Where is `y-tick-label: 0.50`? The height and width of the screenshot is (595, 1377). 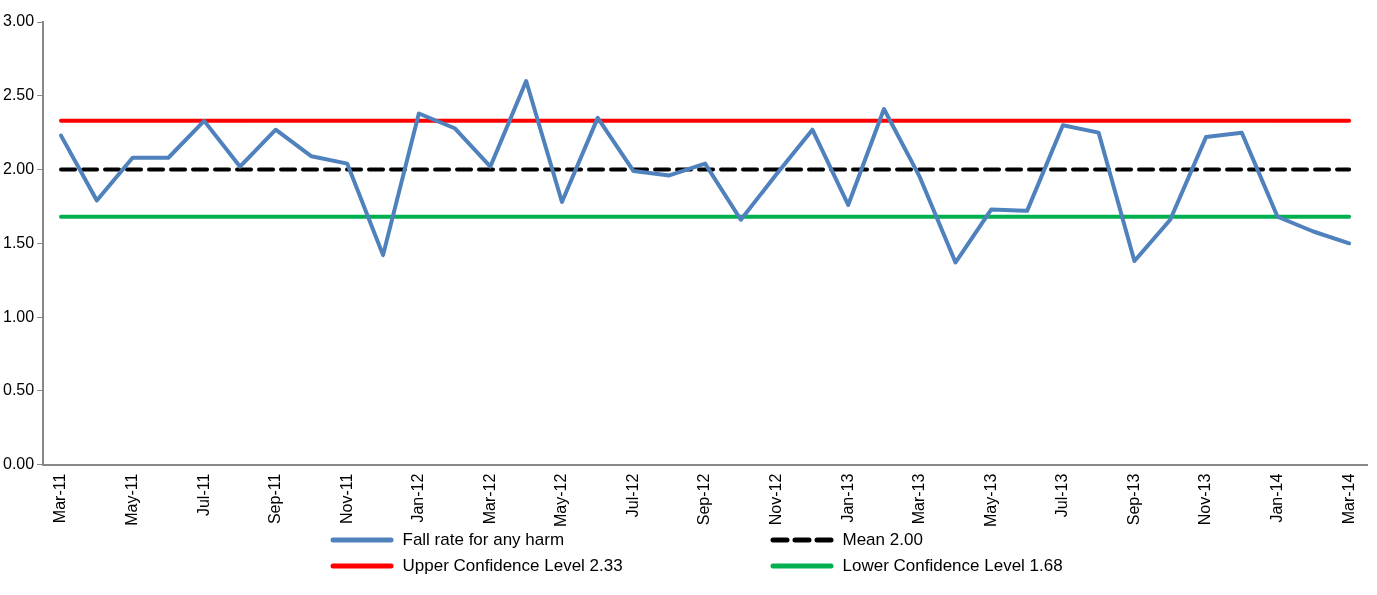
y-tick-label: 0.50 is located at coordinates (19, 390).